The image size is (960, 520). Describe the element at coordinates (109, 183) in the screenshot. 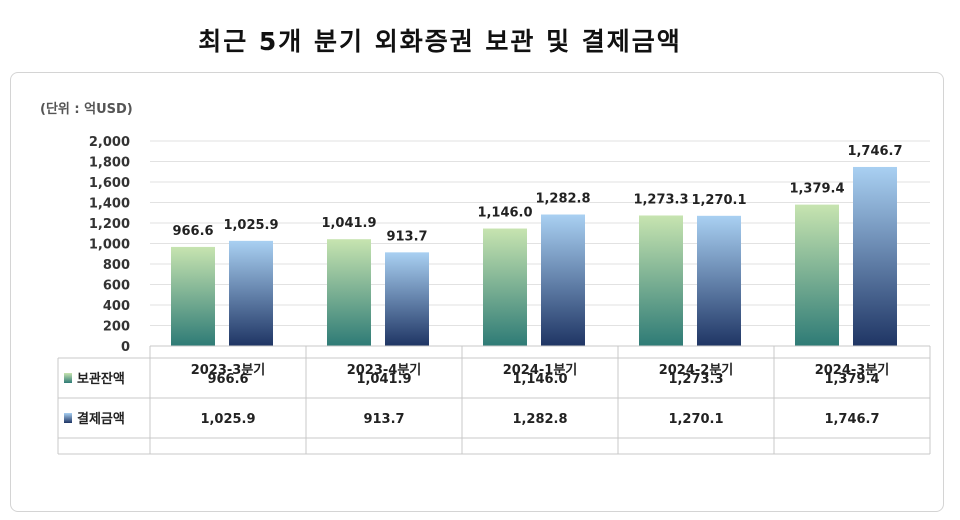

I see `y-tick-label: 1,600` at that location.